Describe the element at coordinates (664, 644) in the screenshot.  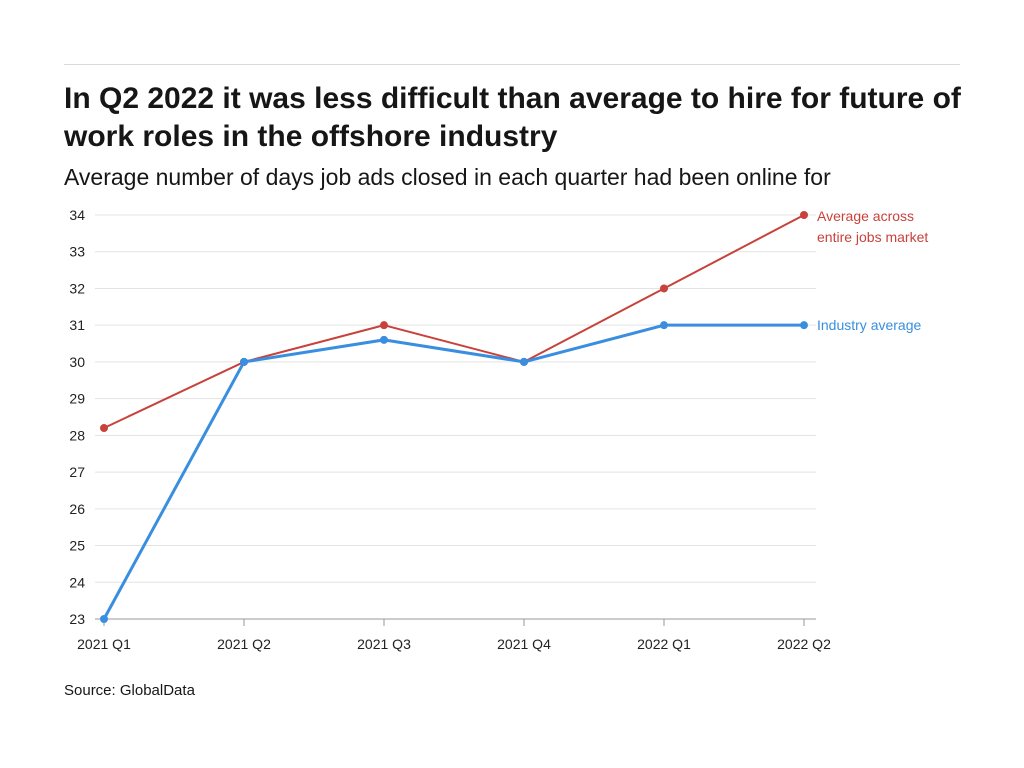
I see `x-tick-label: 2022 Q1` at that location.